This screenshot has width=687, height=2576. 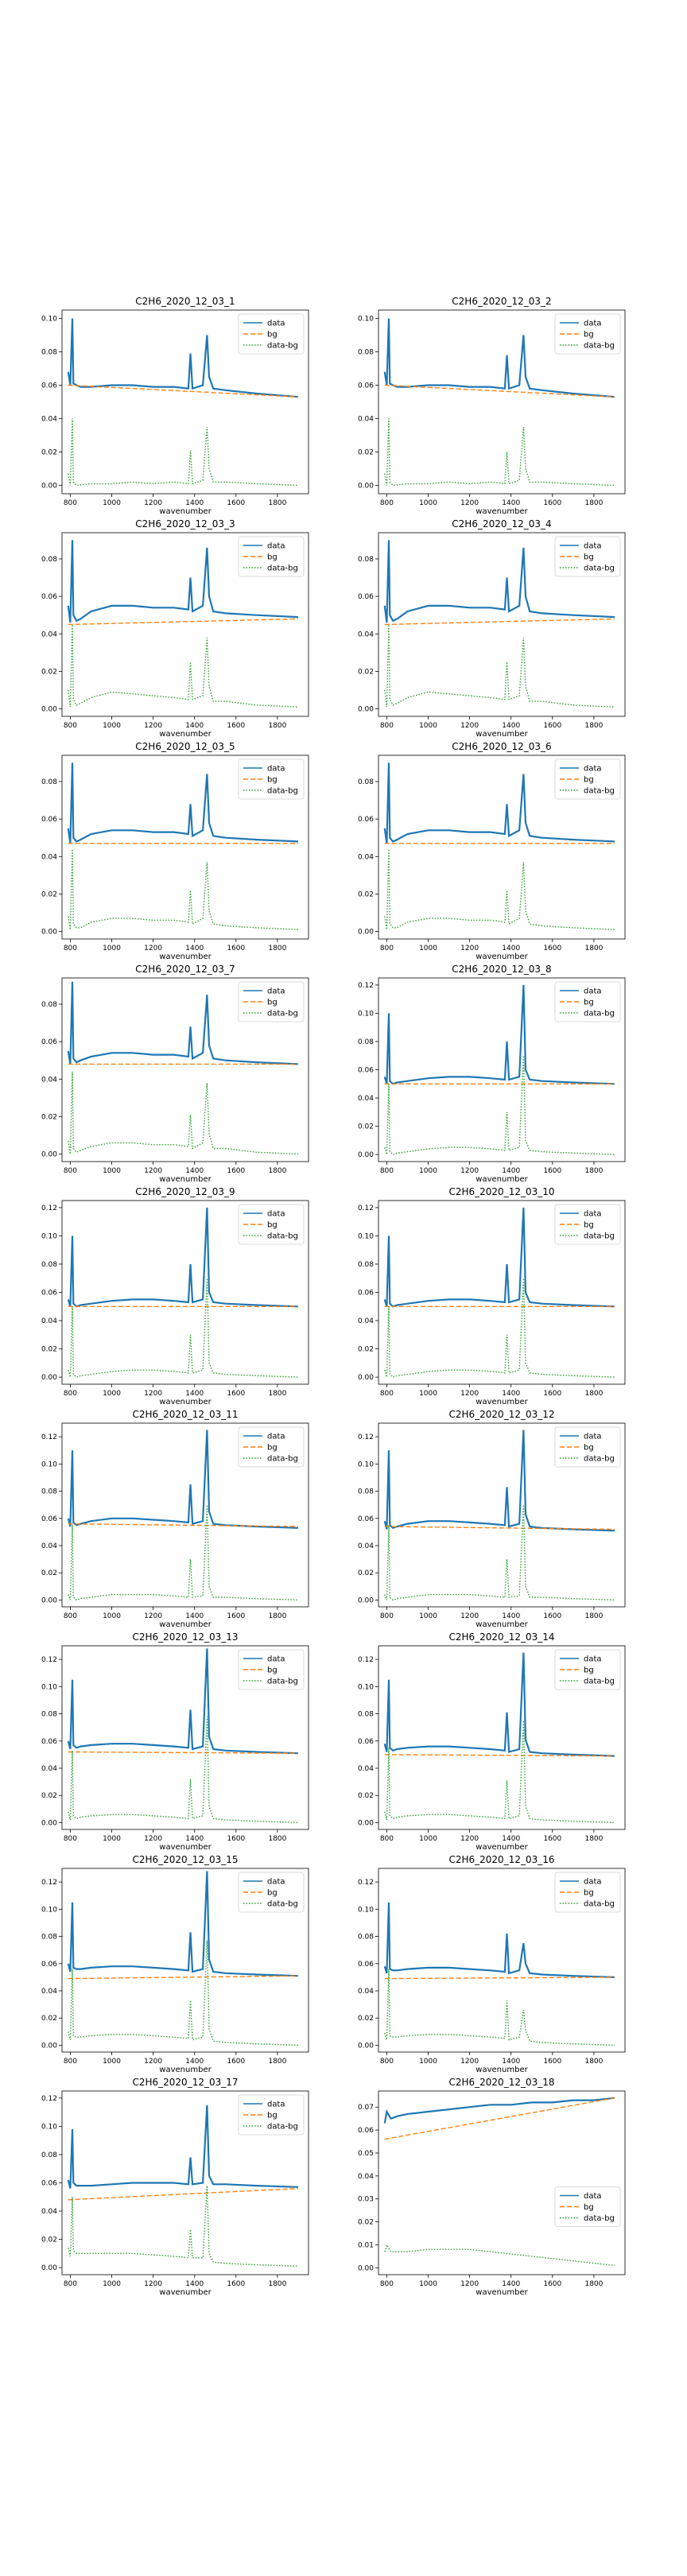 I want to click on subplot-title: C2H6_2020_12_03_14, so click(x=501, y=1637).